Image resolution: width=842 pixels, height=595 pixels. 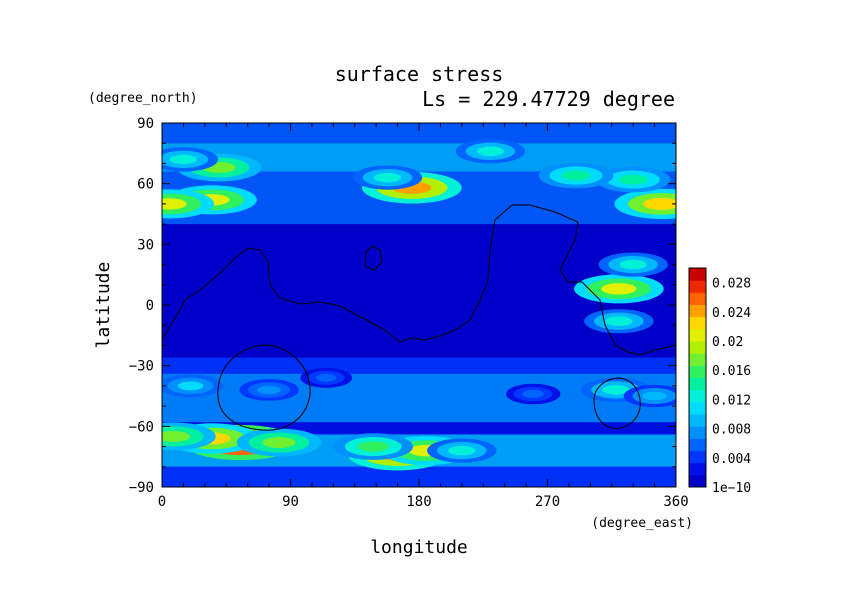 I want to click on y-tick-label: 60, so click(x=145, y=185).